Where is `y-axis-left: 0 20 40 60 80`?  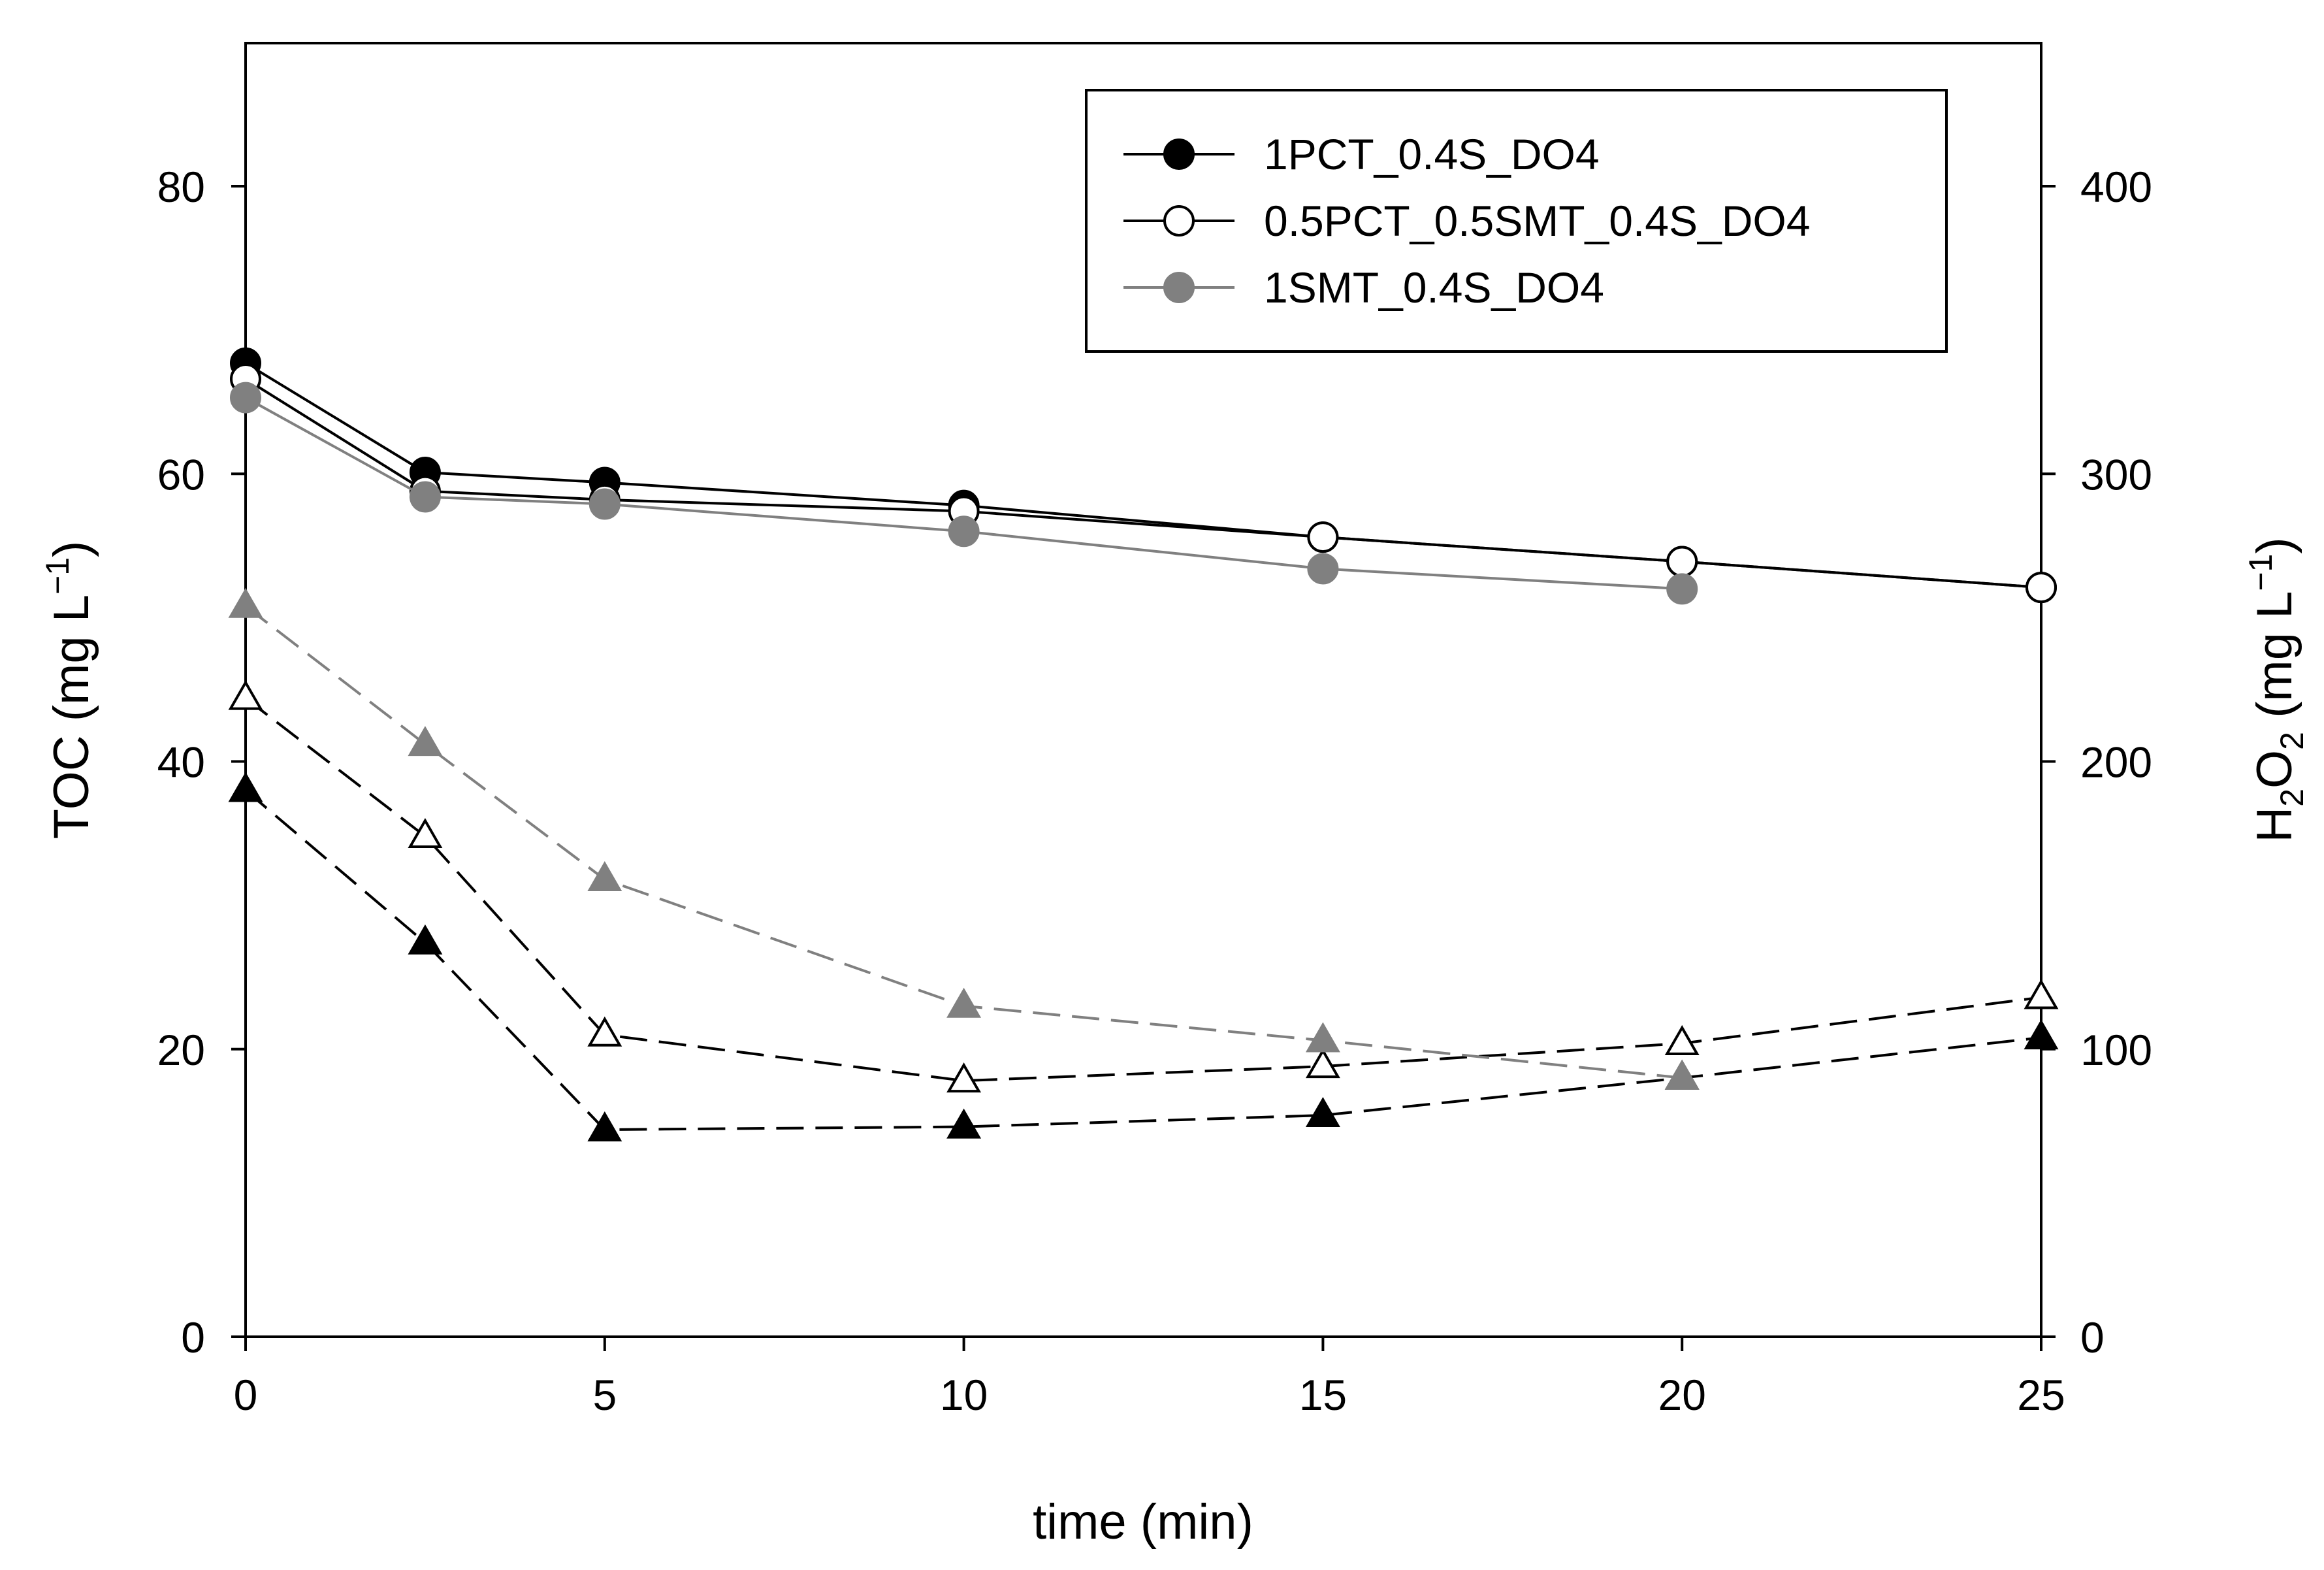
y-axis-left: 0 20 40 60 80 is located at coordinates (201, 762).